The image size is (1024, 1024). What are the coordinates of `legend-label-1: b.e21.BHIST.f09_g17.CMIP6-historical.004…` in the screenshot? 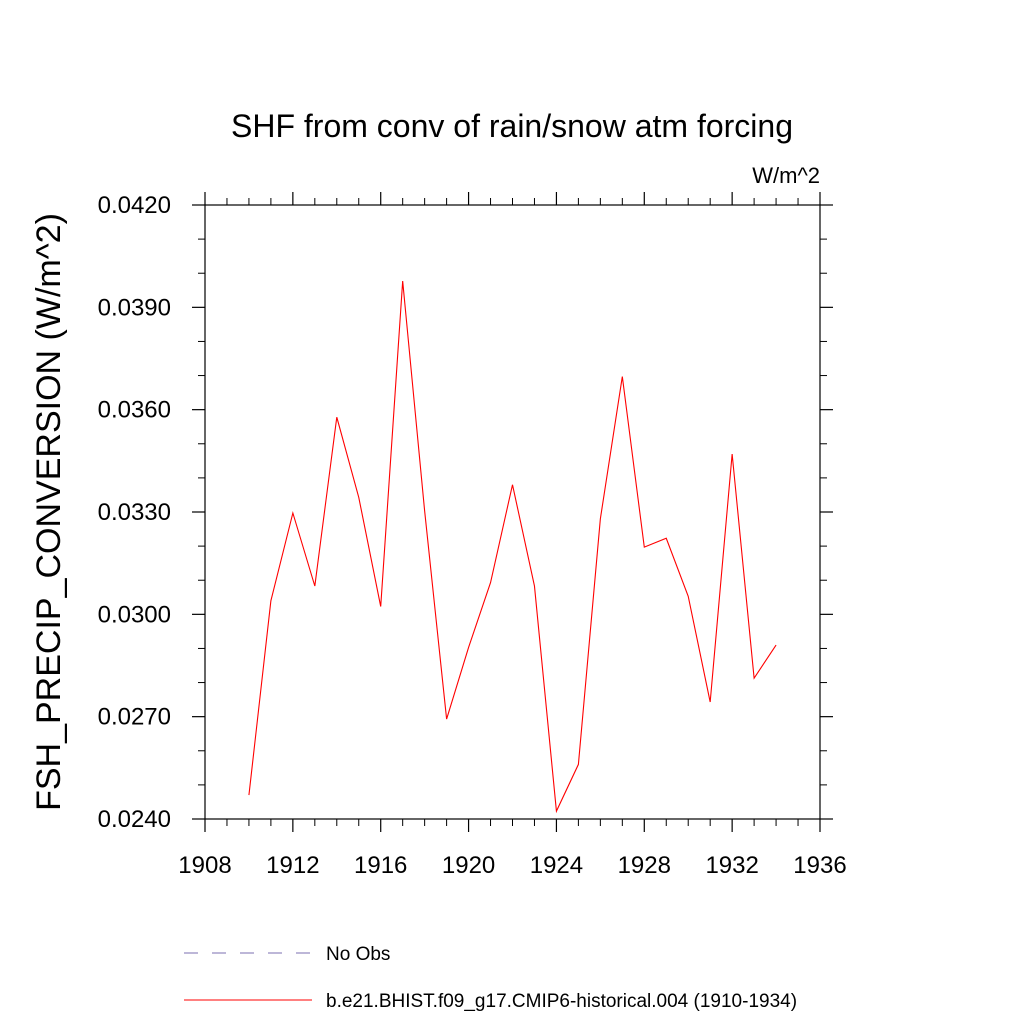 It's located at (561, 1001).